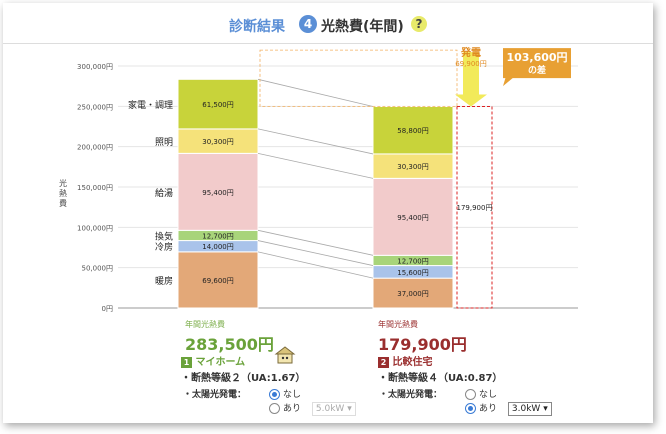 This screenshot has height=434, width=666. I want to click on series-name-label: 換気, so click(164, 236).